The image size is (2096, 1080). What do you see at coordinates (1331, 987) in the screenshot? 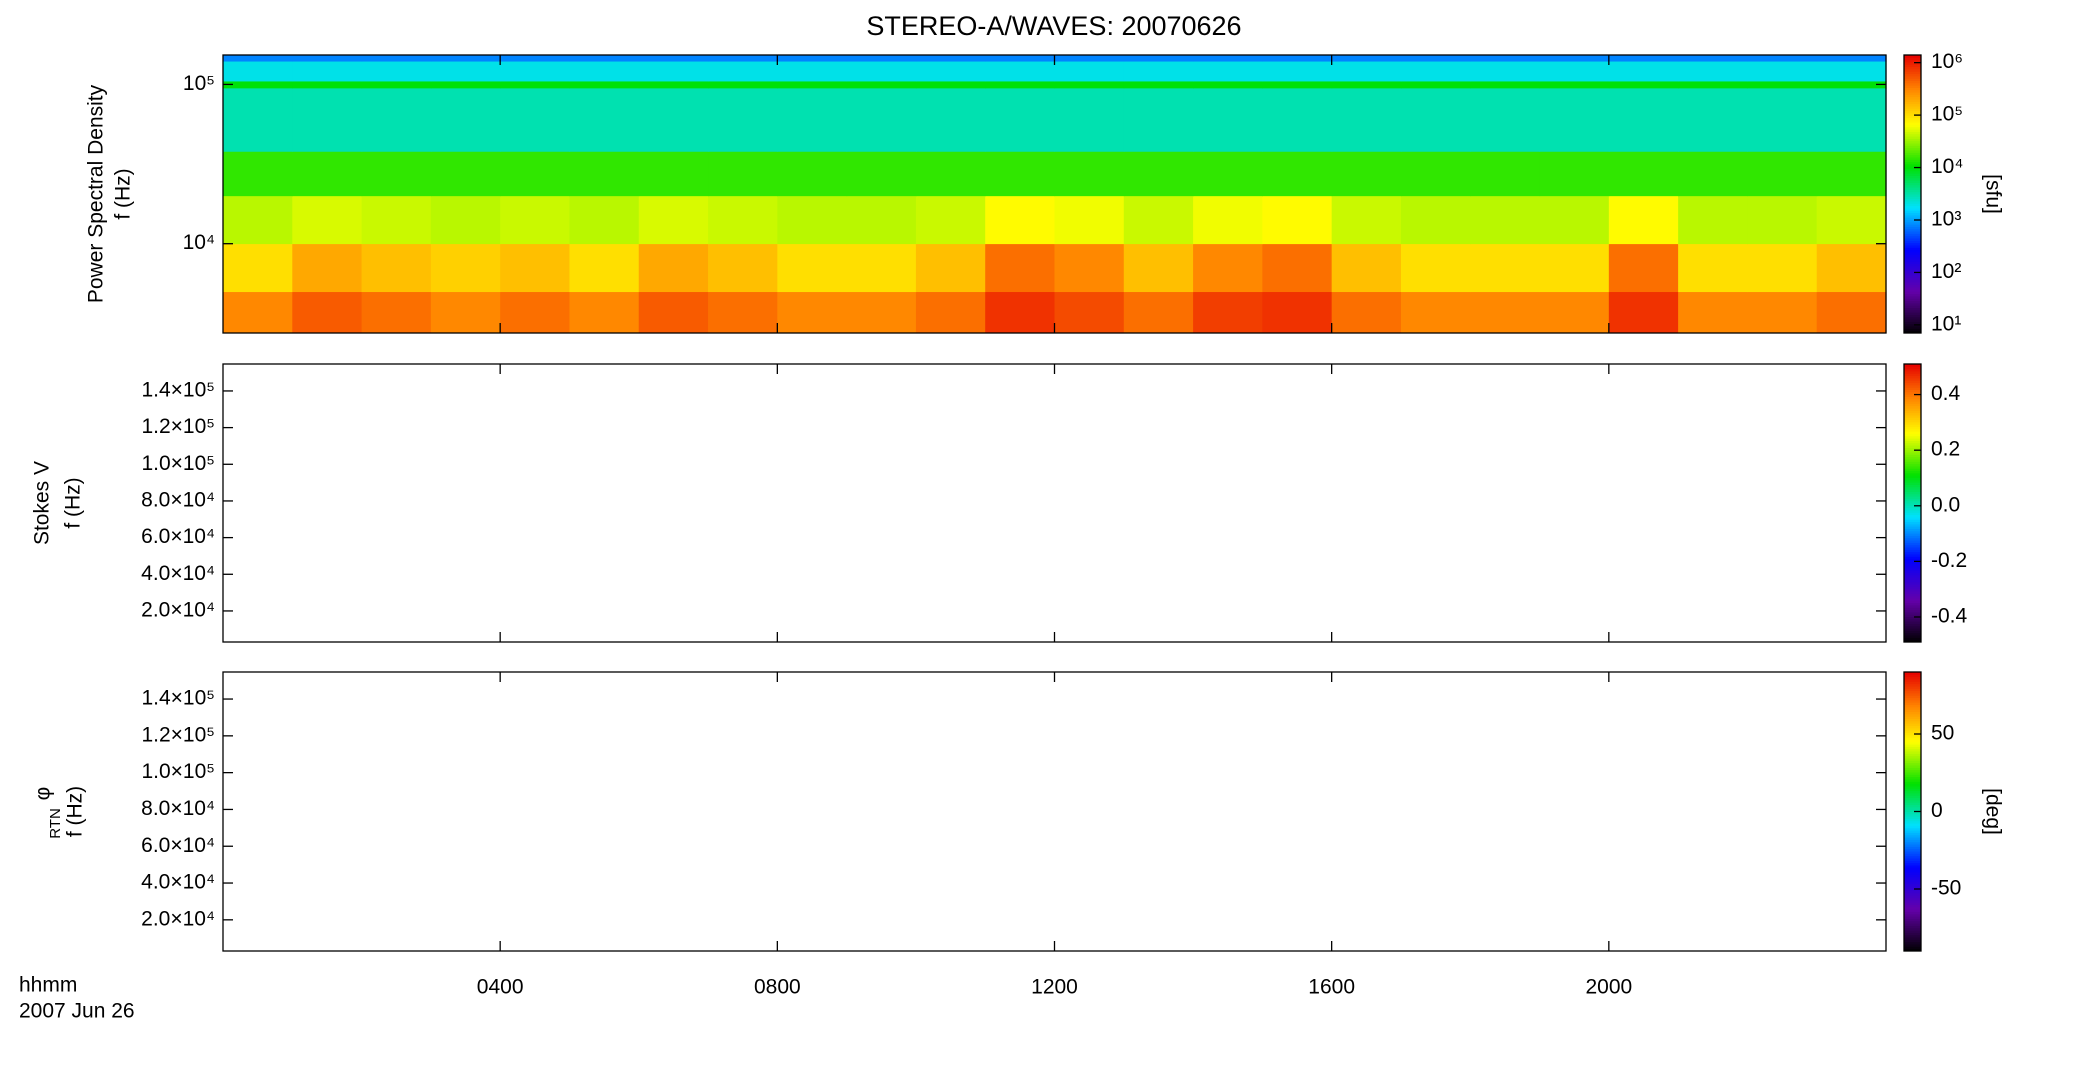
I see `x-tick-label: 1600` at bounding box center [1331, 987].